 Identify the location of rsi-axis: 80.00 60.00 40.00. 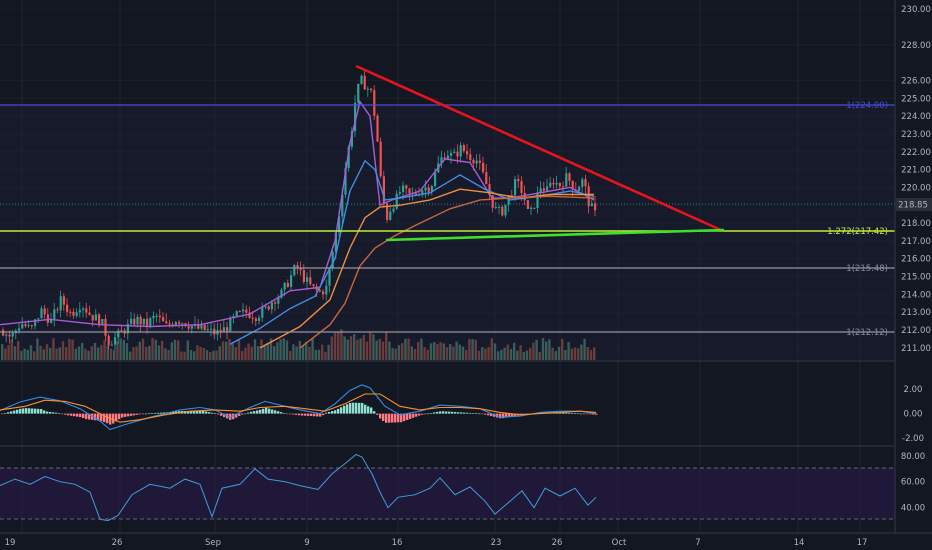
(913, 483).